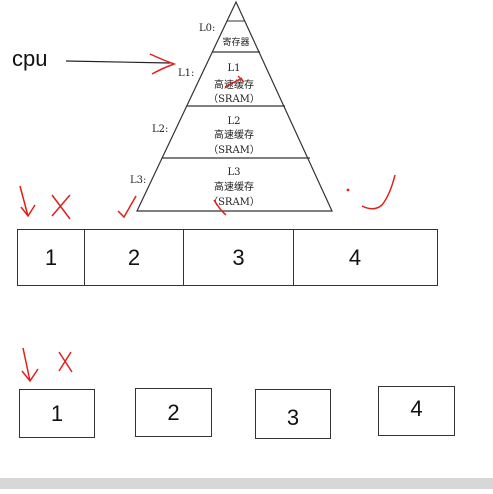 This screenshot has width=493, height=494. Describe the element at coordinates (30, 58) in the screenshot. I see `cpu-label: cpu` at that location.